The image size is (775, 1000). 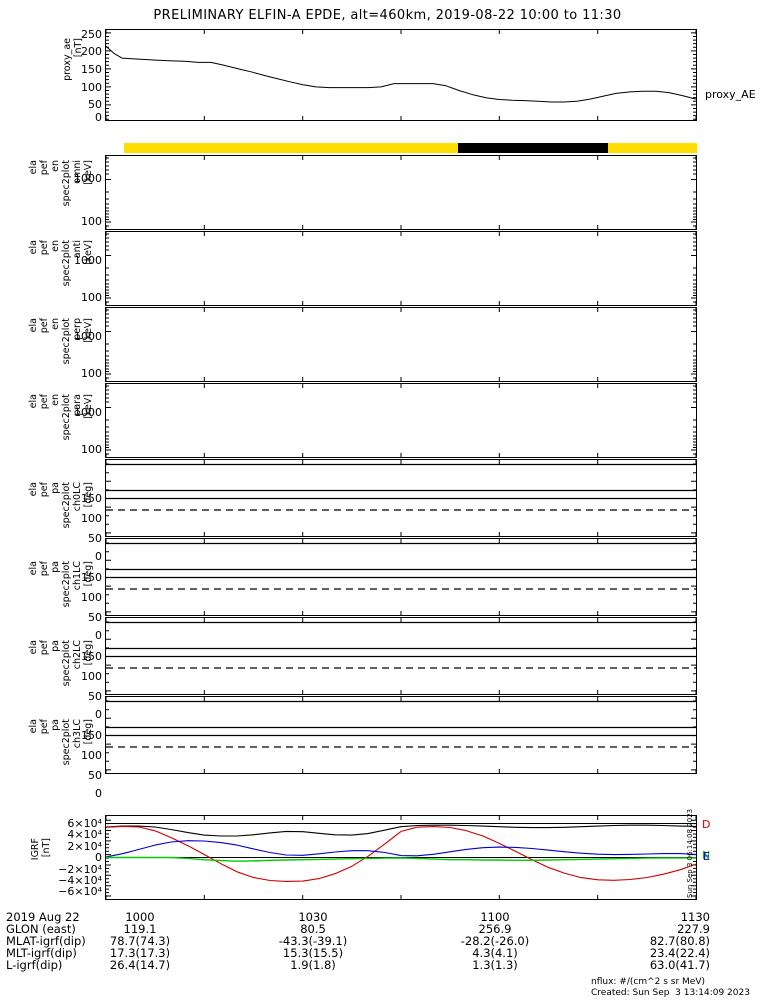 I want to click on panel-proxy-ae, so click(x=401, y=75).